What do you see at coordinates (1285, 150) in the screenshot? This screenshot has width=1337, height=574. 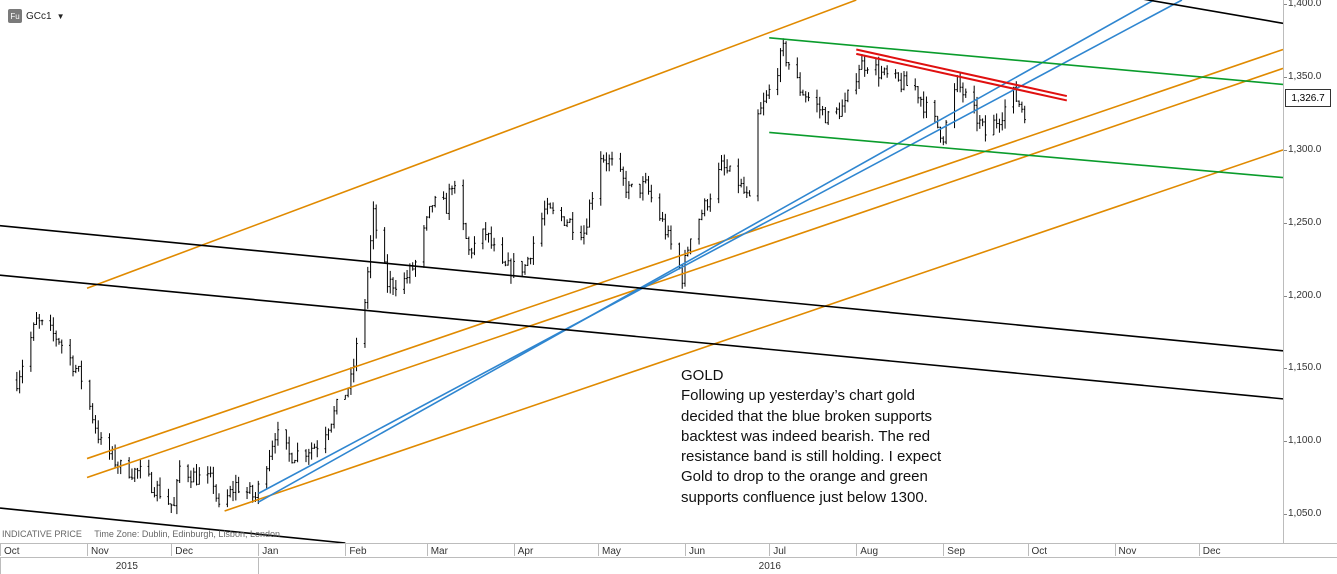 I see `price-tick-mark` at bounding box center [1285, 150].